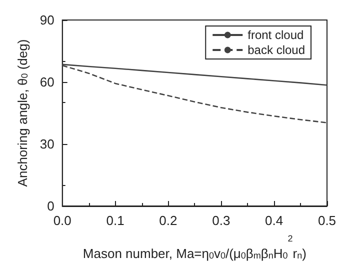  What do you see at coordinates (168, 220) in the screenshot?
I see `x-tick-label: 0.2` at bounding box center [168, 220].